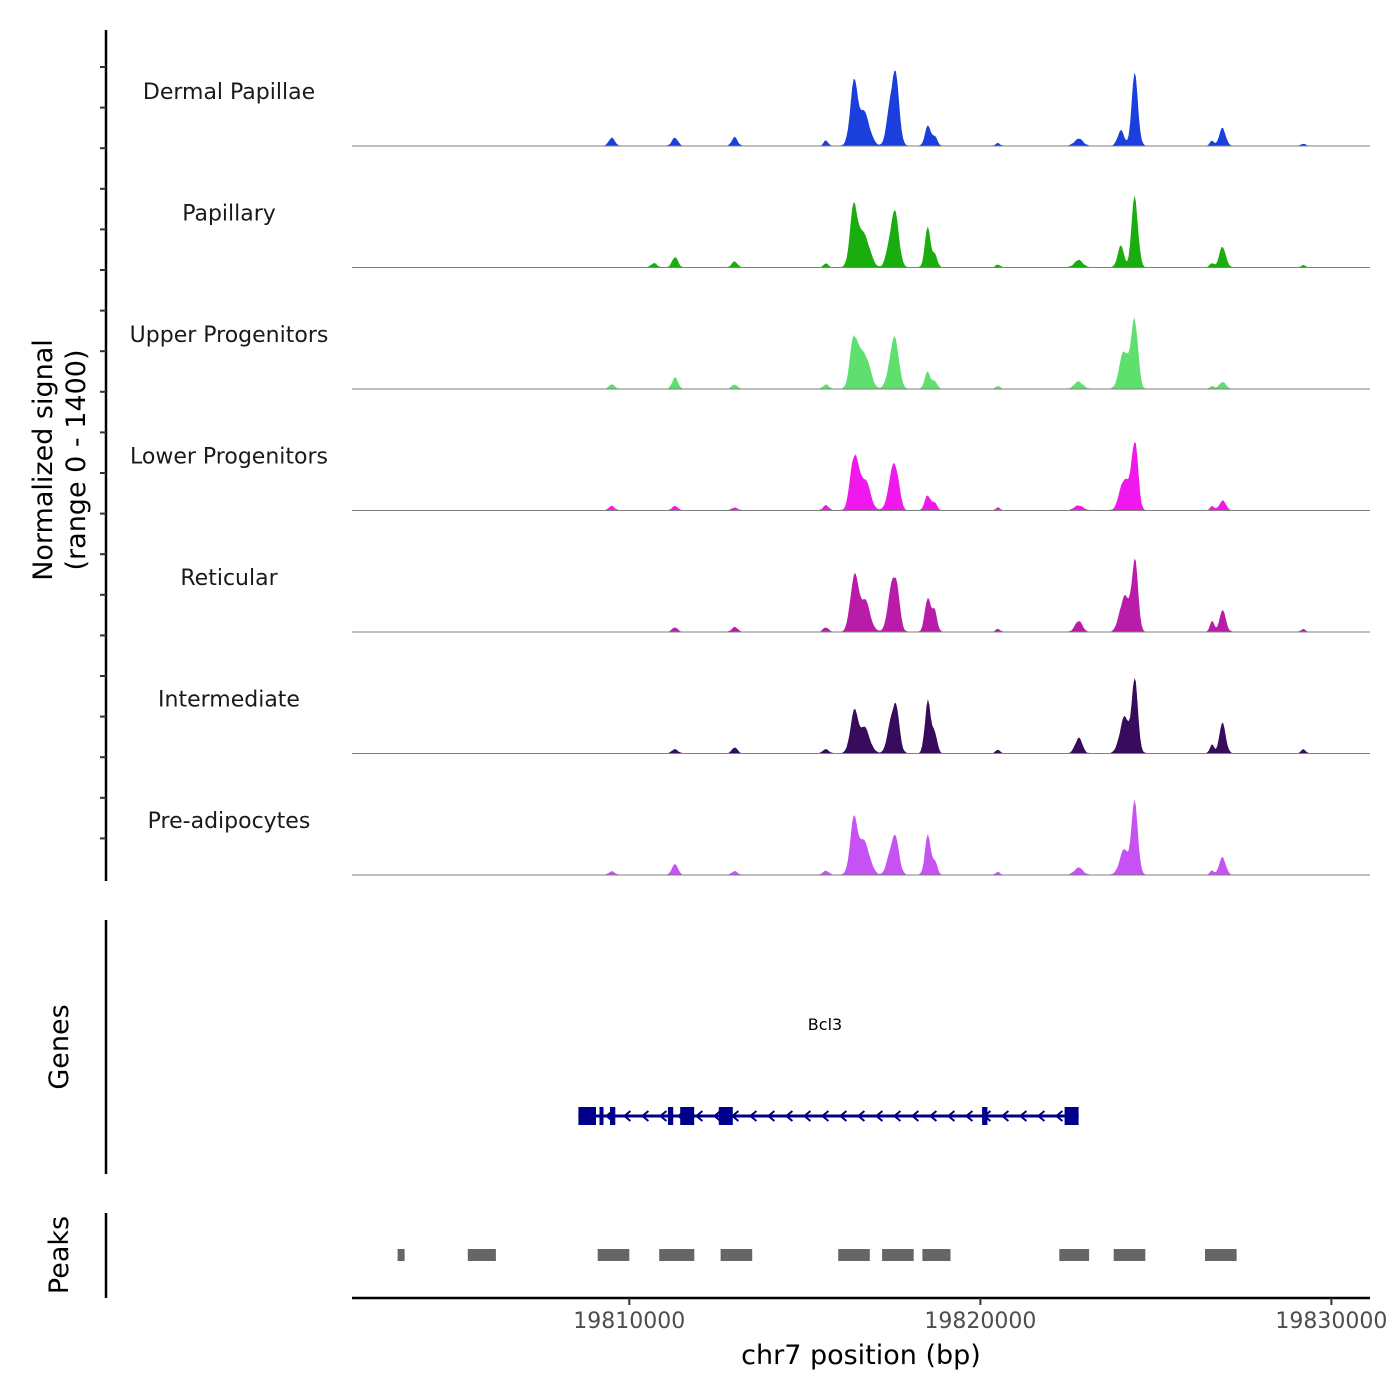 Image resolution: width=1400 pixels, height=1400 pixels. Describe the element at coordinates (59, 1046) in the screenshot. I see `genes-panel-title: Genes` at that location.